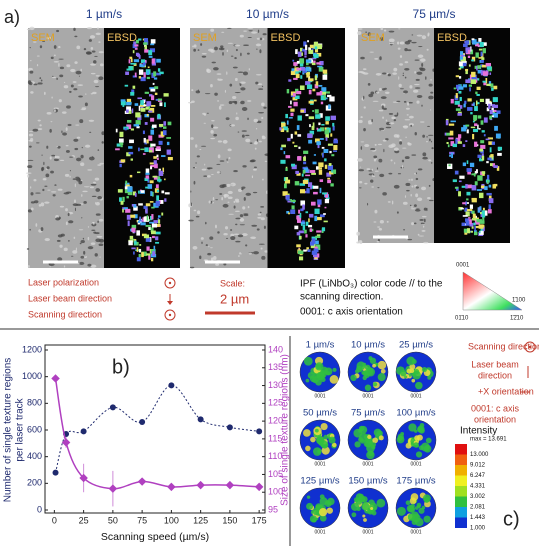 The image size is (539, 550). Describe the element at coordinates (479, 455) in the screenshot. I see `intensity-label: 13.000` at that location.